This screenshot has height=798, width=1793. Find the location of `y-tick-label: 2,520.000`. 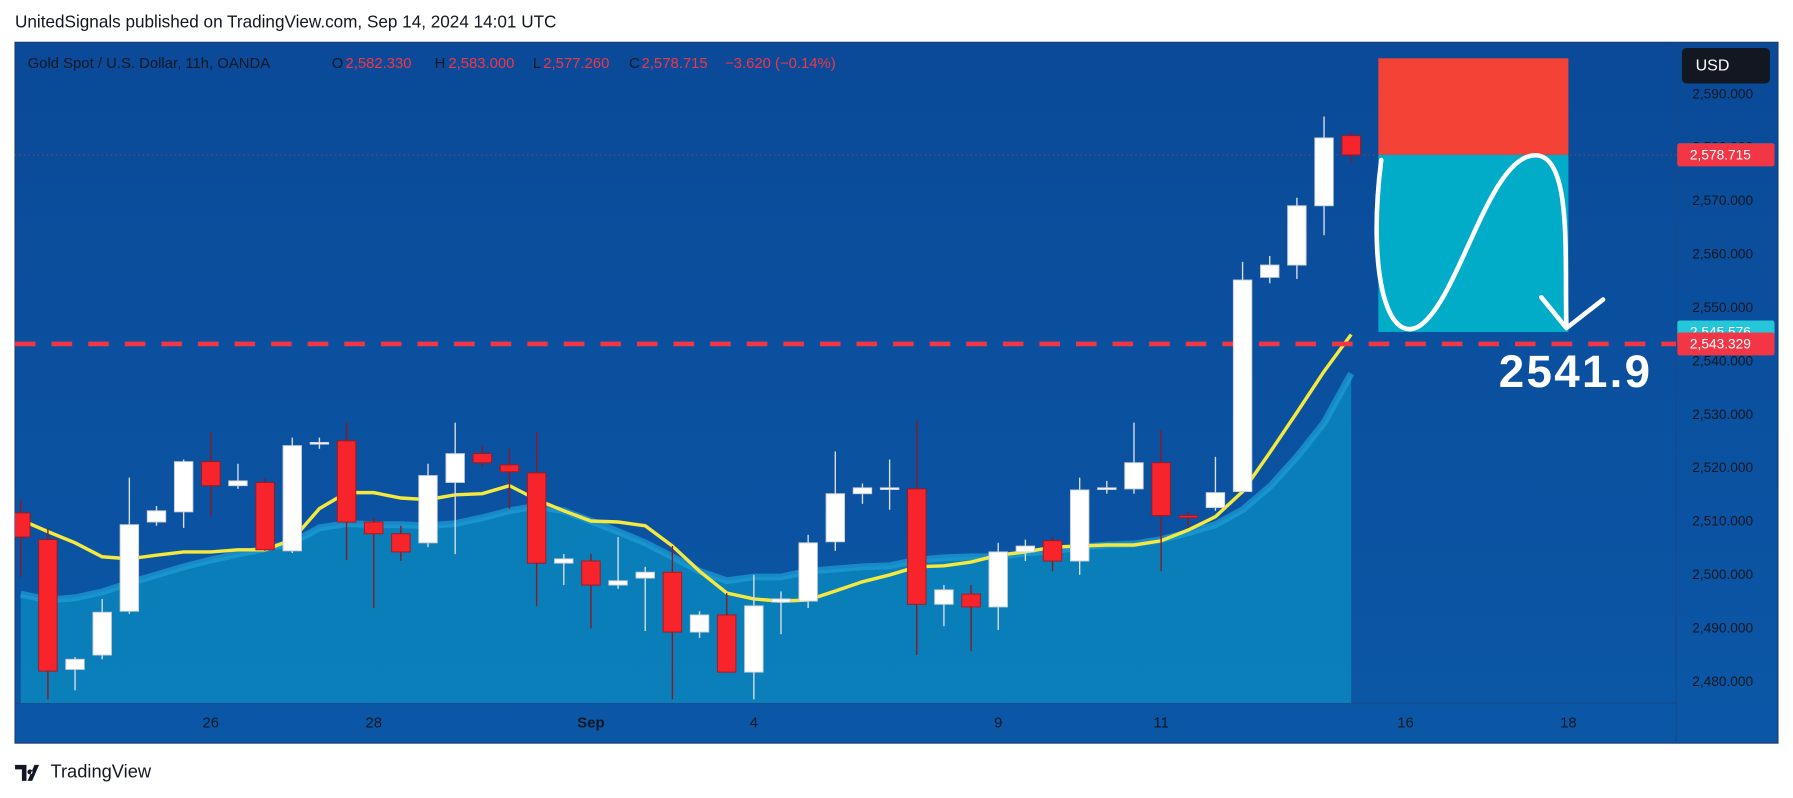

y-tick-label: 2,520.000 is located at coordinates (1722, 467).